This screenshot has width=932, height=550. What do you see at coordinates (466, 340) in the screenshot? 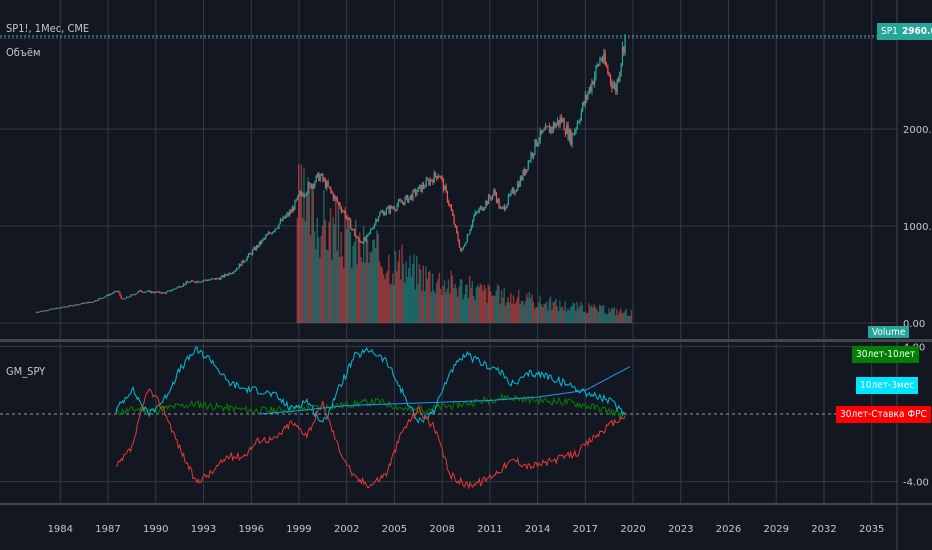
I see `pane-separator` at bounding box center [466, 340].